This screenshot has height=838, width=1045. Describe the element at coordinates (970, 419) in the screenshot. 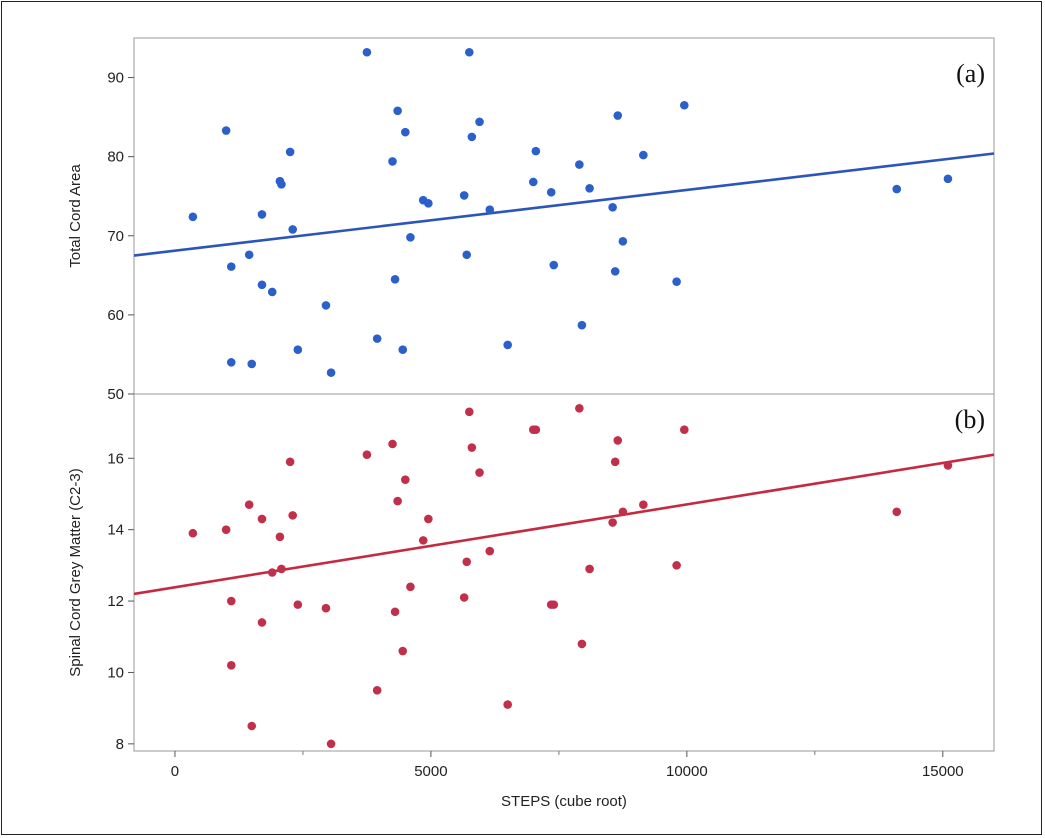

I see `panel-label: (b)` at that location.